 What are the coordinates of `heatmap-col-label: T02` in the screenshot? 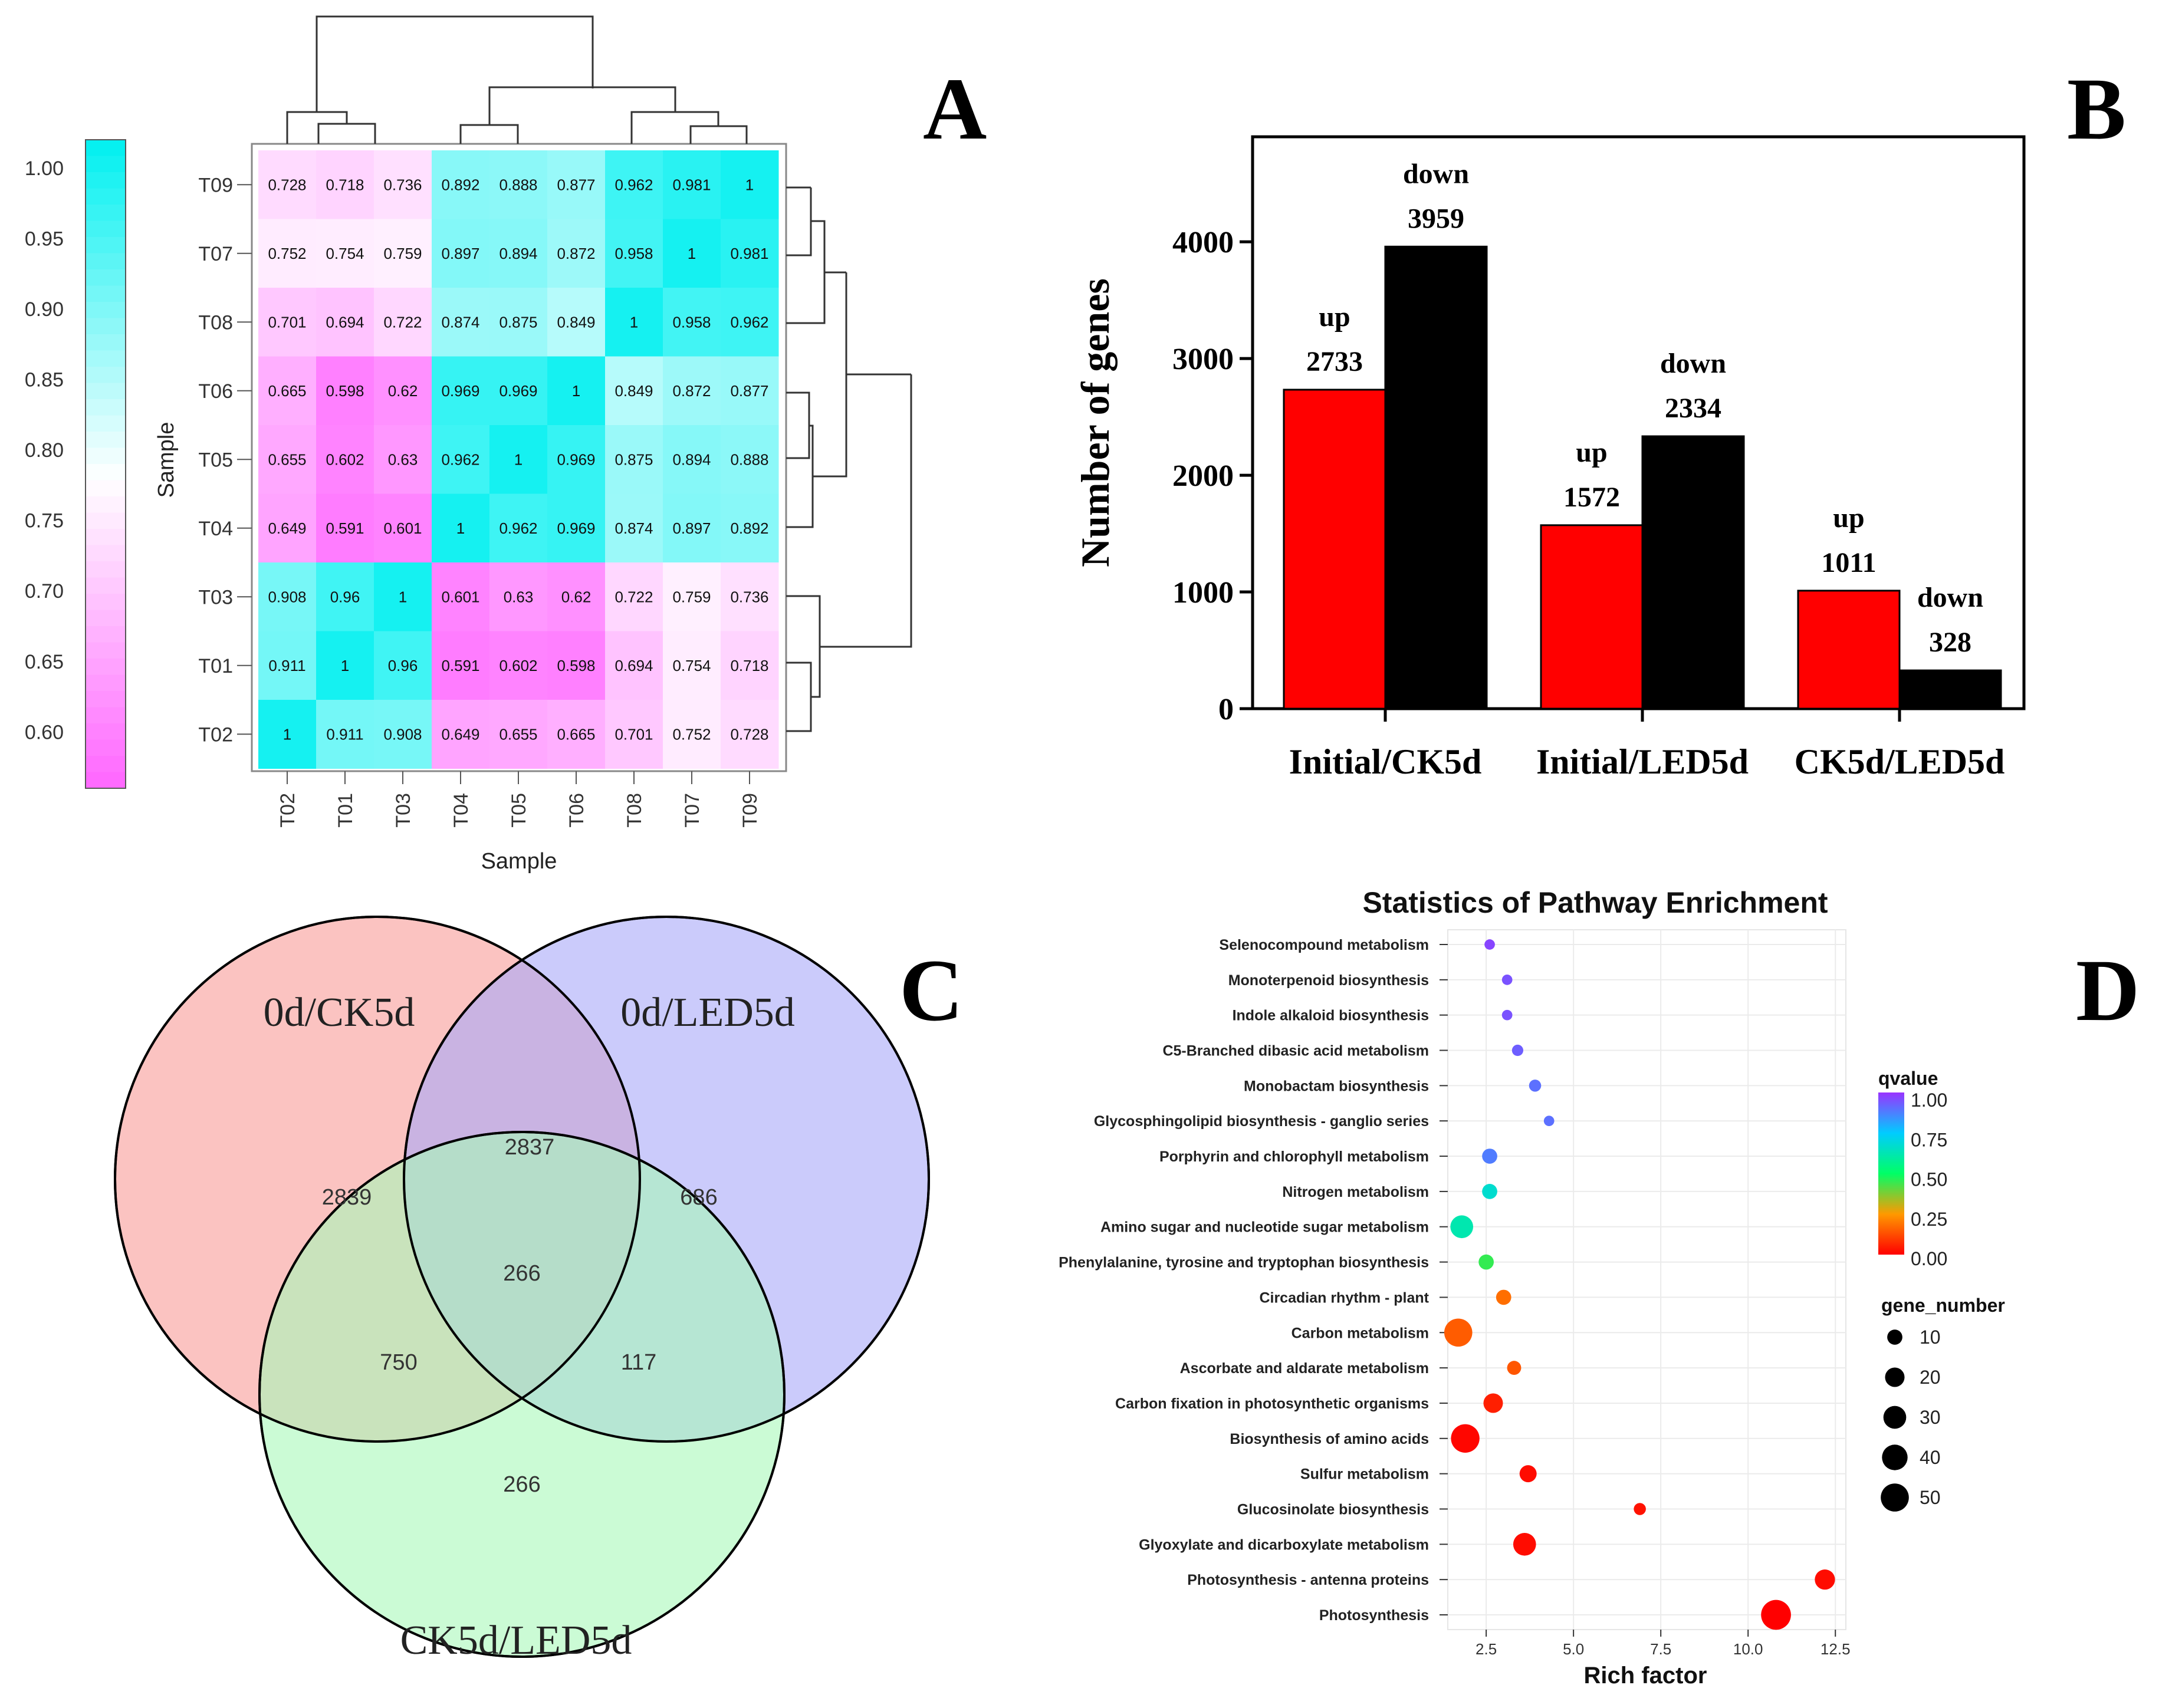 It's located at (288, 810).